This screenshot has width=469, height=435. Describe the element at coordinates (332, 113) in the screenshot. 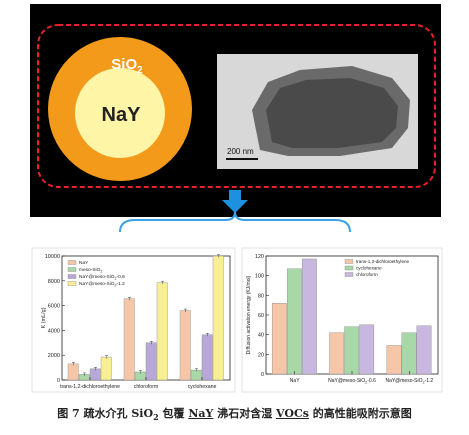

I see `tem-particle-core` at that location.